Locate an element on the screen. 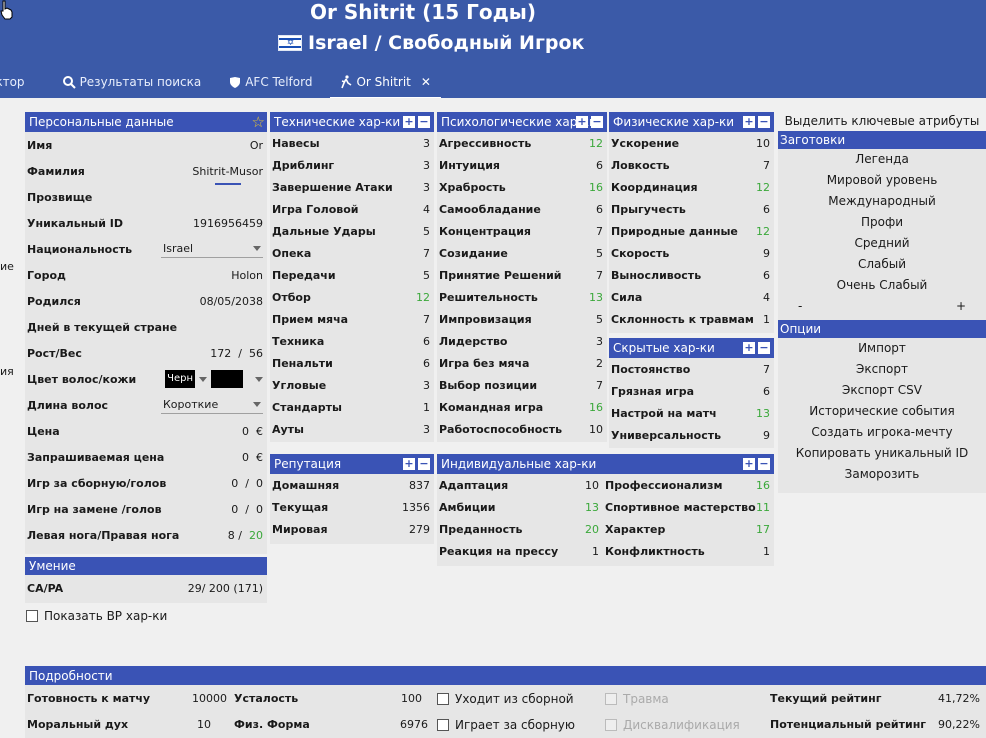 Image resolution: width=986 pixels, height=738 pixels. fatigue-field: 100 is located at coordinates (411, 698).